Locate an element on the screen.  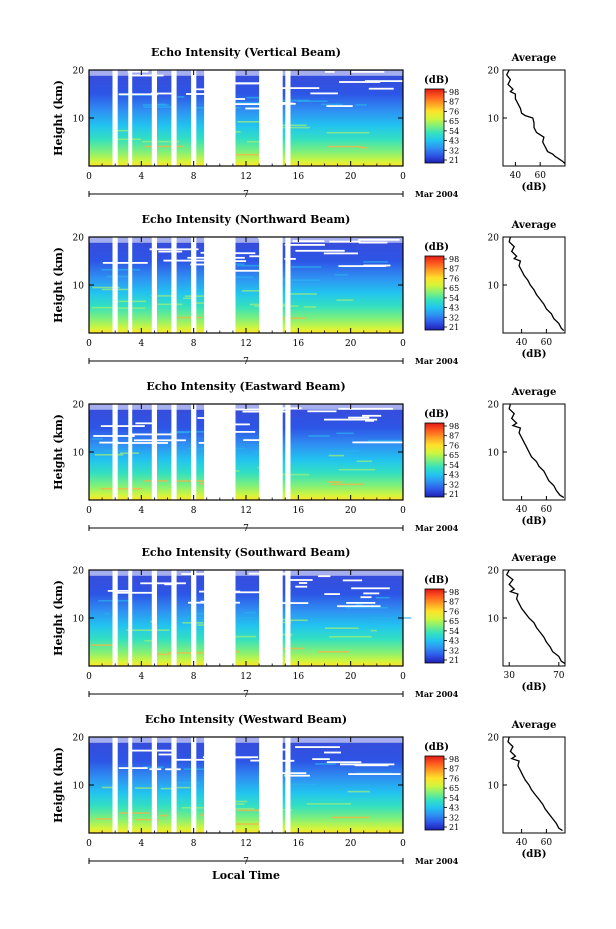
heatmap-field is located at coordinates (246, 785).